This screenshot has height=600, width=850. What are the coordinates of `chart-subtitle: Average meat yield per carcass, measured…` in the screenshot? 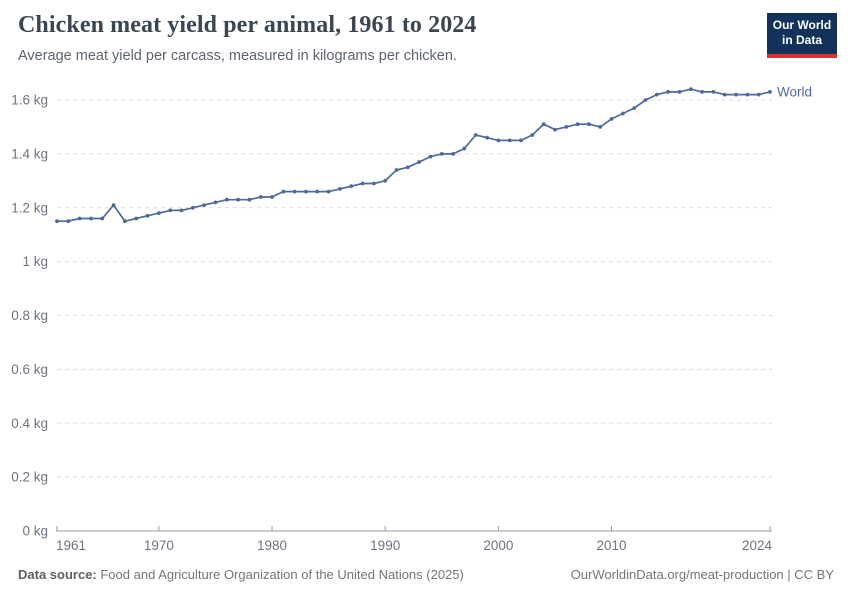 It's located at (237, 56).